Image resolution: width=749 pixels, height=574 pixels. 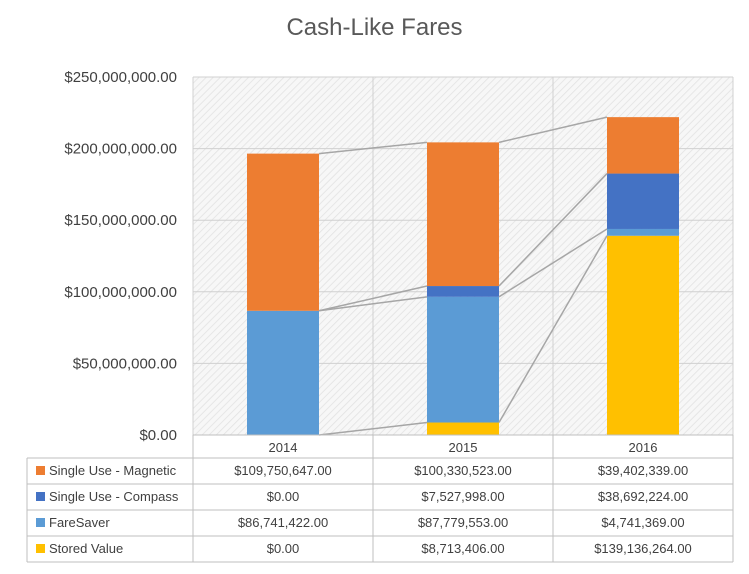 I want to click on y-tick-label: $50,000,000.00, so click(x=125, y=363).